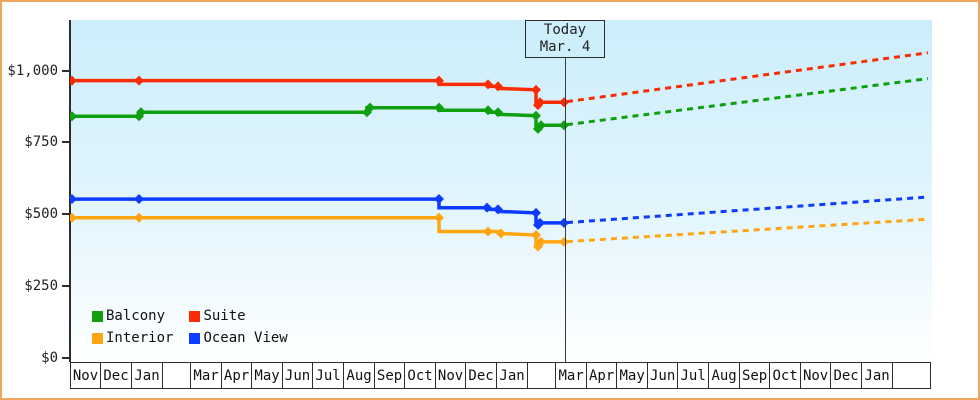 The image size is (980, 400). I want to click on series-balcony, so click(499, 105).